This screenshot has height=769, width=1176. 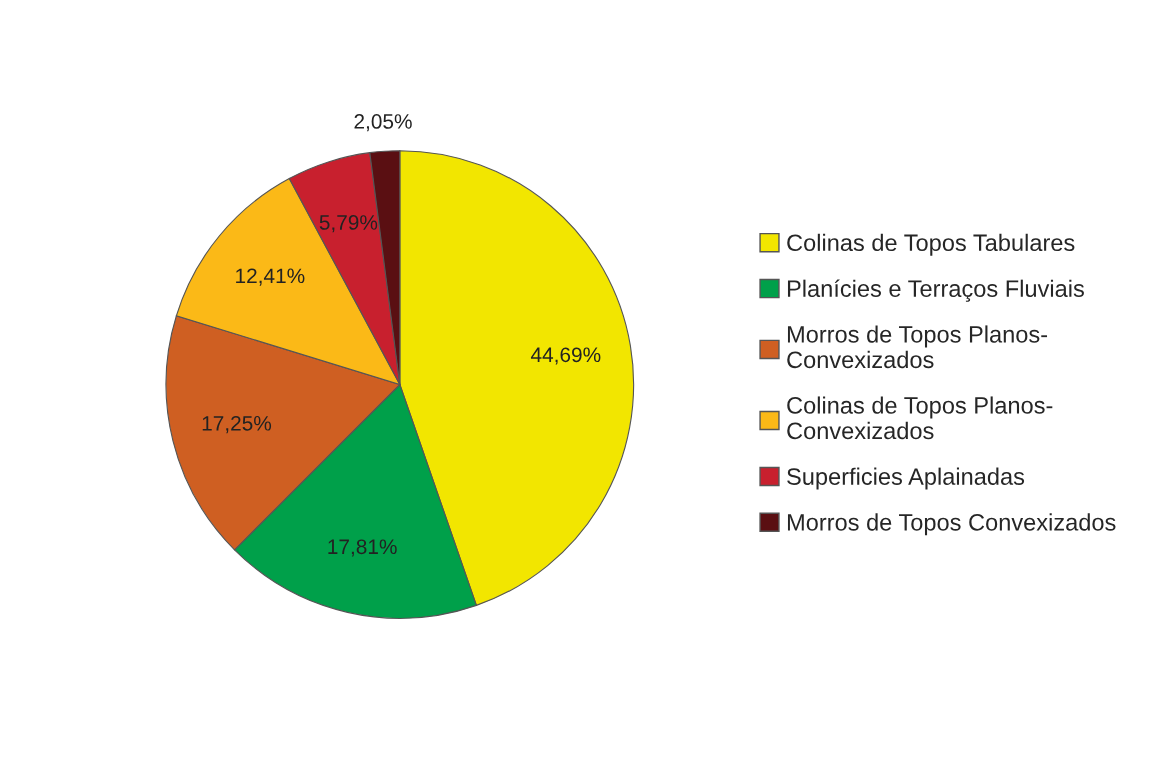 I want to click on data-label: 2,05%, so click(x=383, y=123).